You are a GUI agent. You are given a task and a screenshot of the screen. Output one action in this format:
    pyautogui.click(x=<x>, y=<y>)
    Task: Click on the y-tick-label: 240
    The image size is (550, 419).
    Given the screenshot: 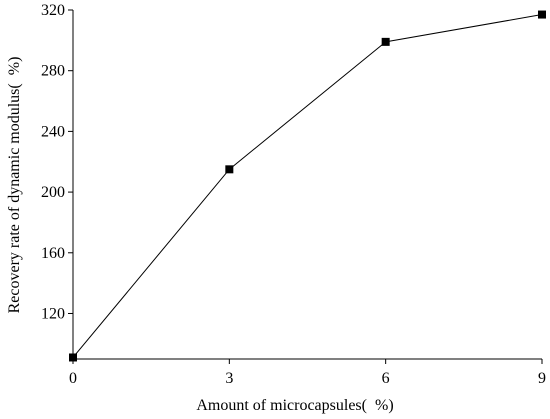 What is the action you would take?
    pyautogui.click(x=53, y=131)
    